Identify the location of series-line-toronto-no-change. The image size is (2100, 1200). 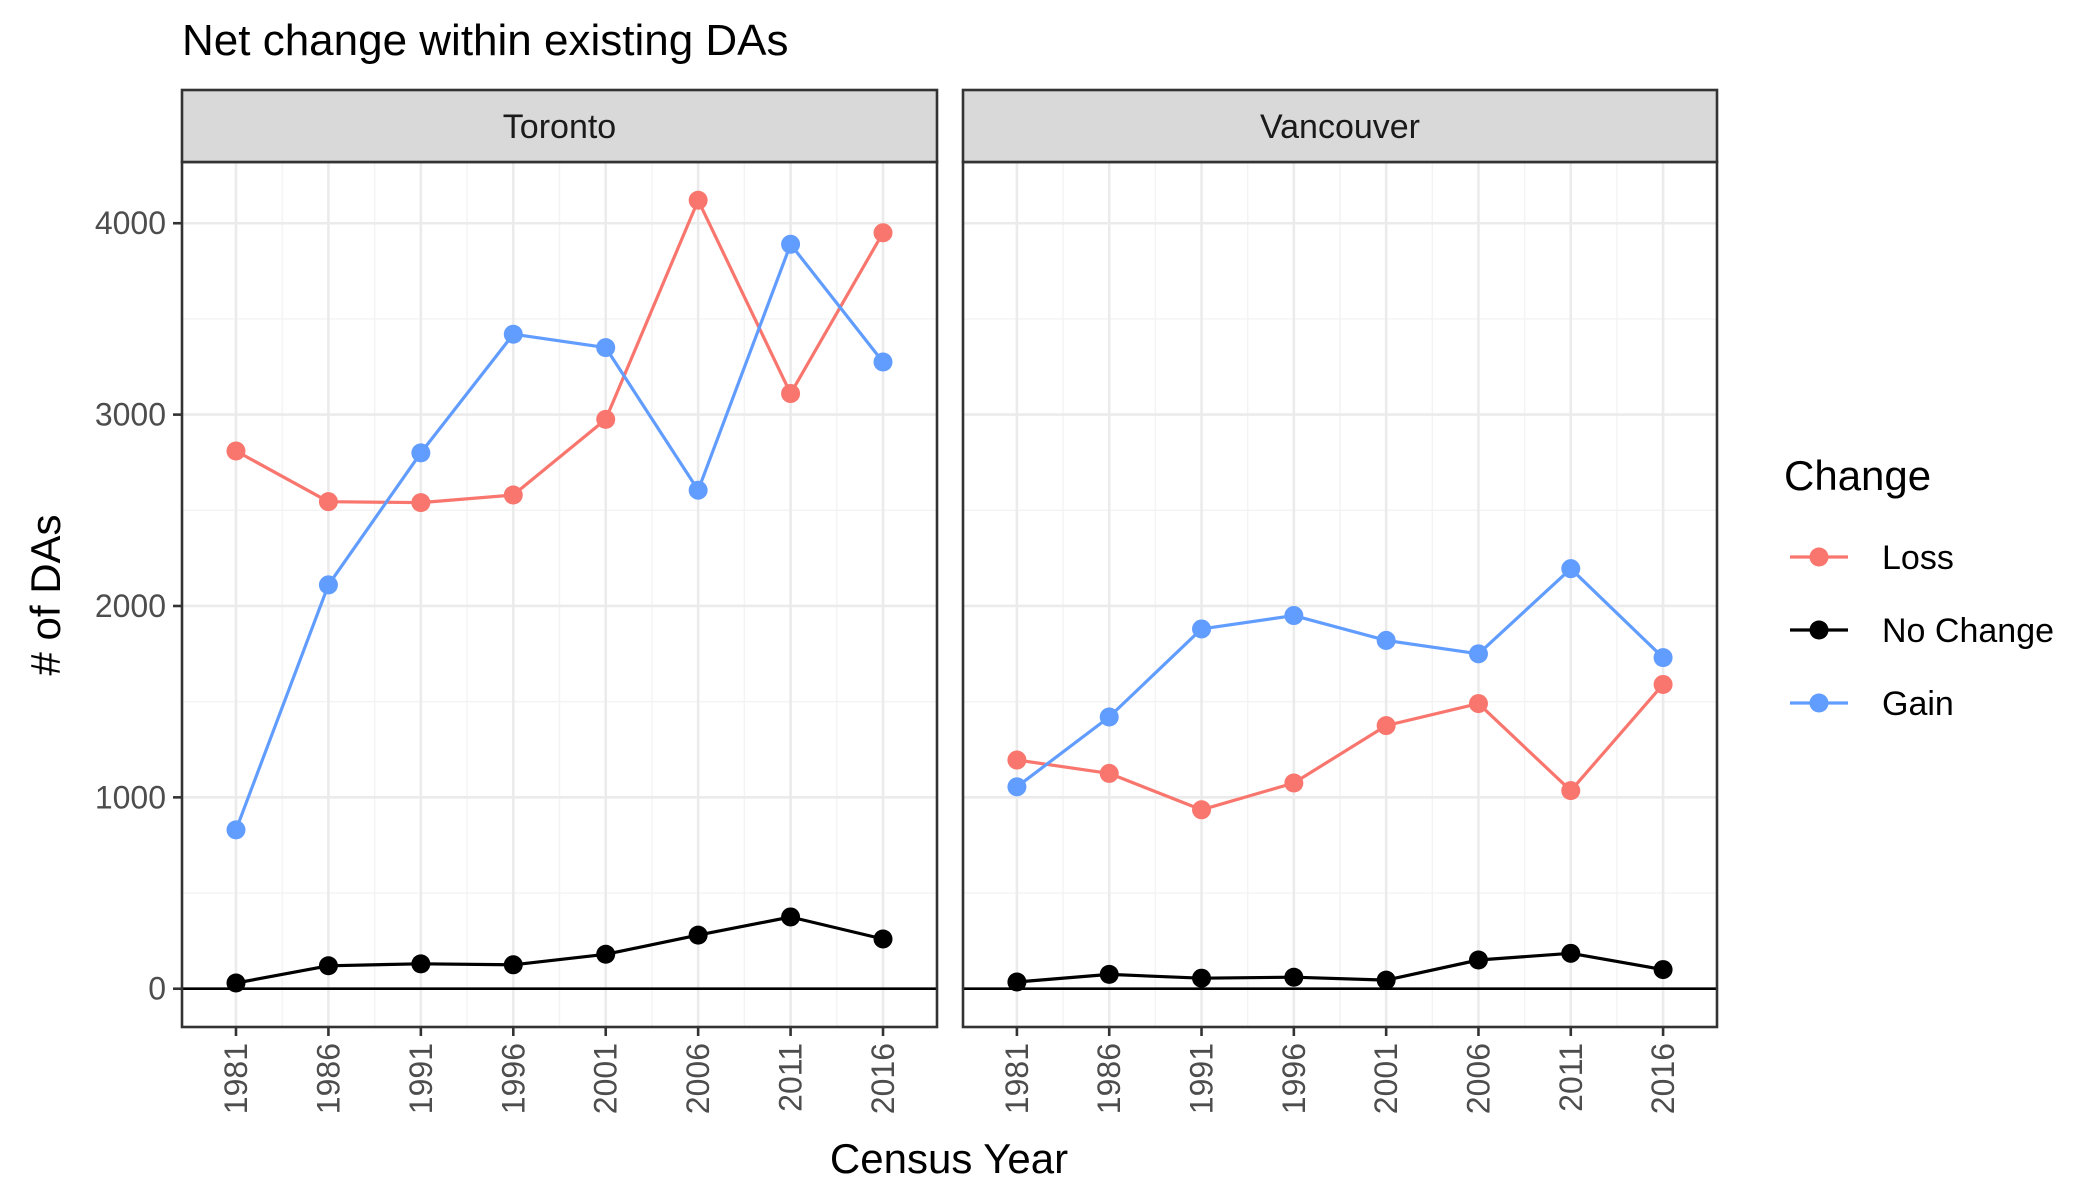
(559, 950).